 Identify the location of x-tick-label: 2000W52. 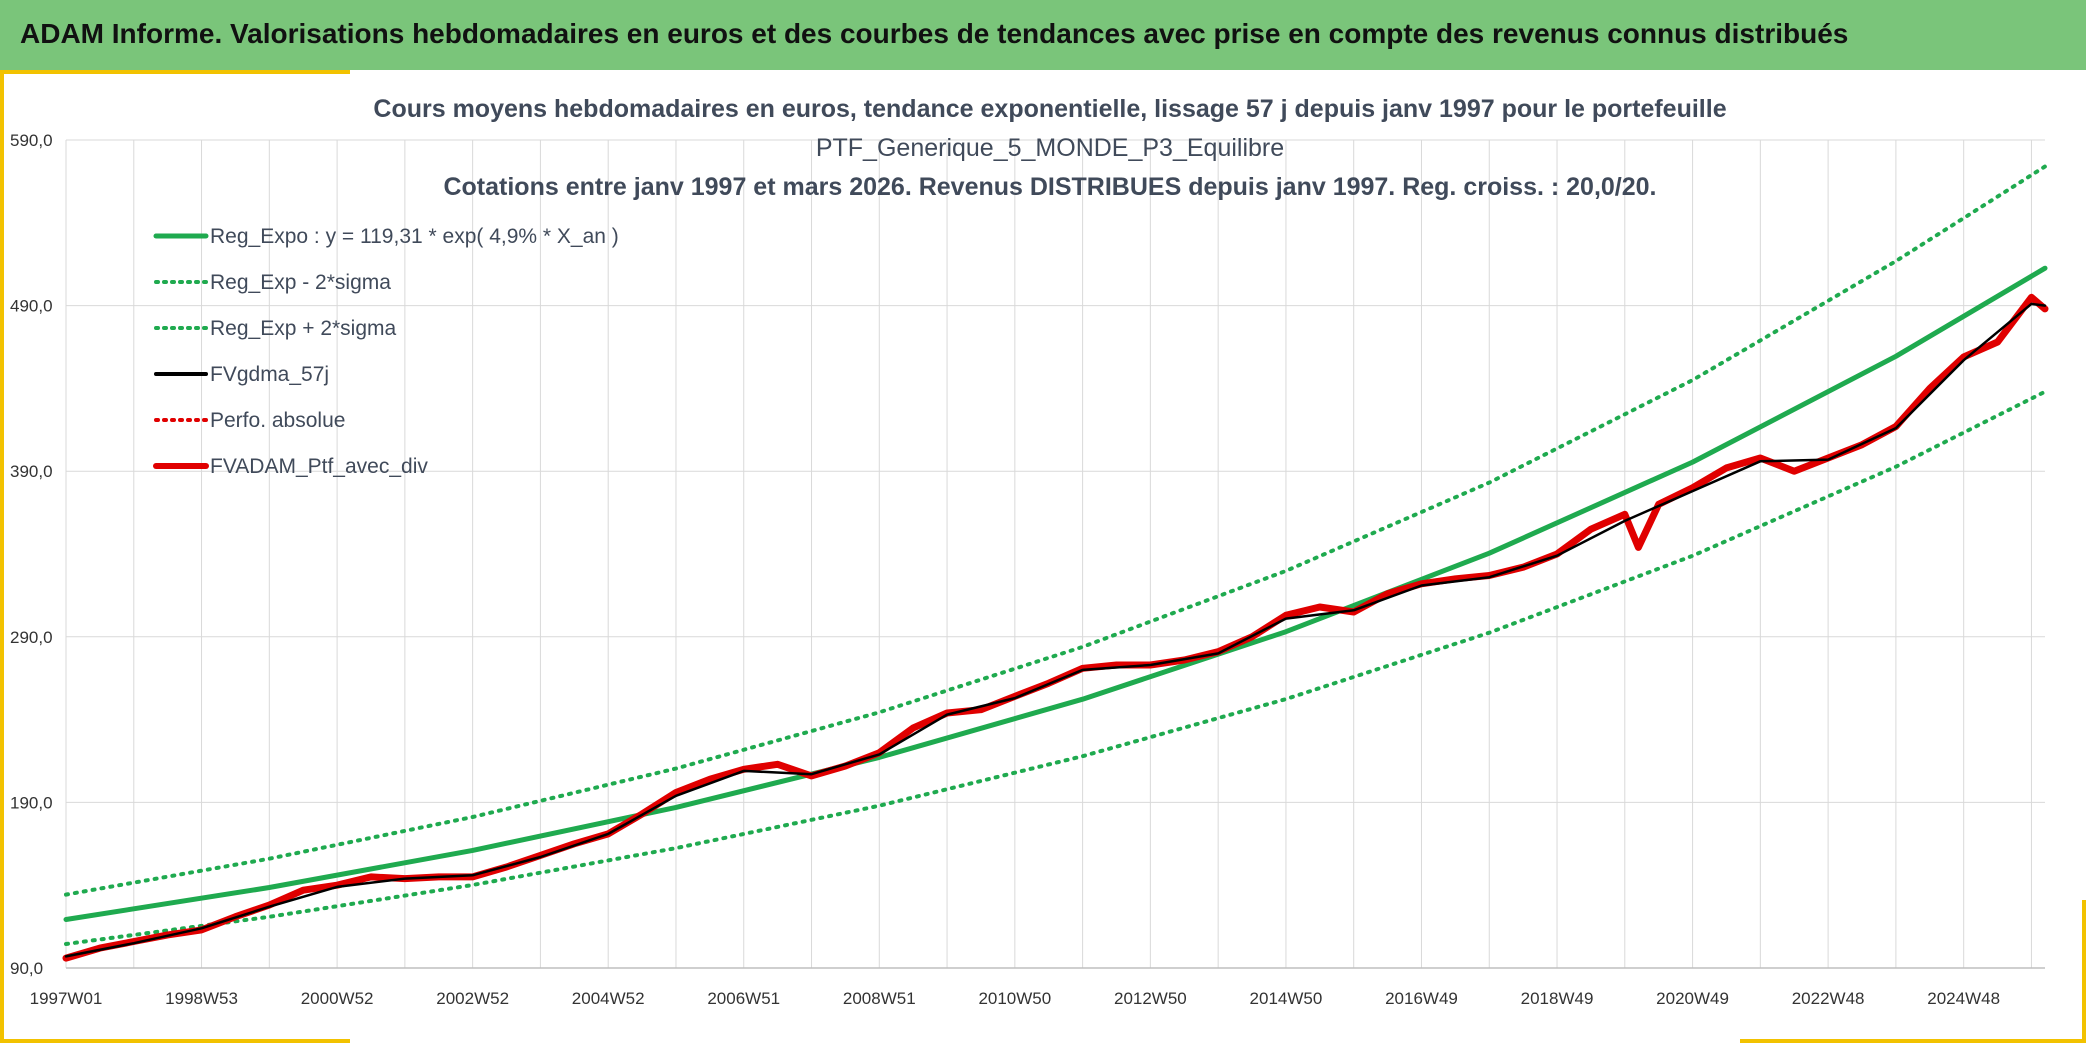
(337, 998).